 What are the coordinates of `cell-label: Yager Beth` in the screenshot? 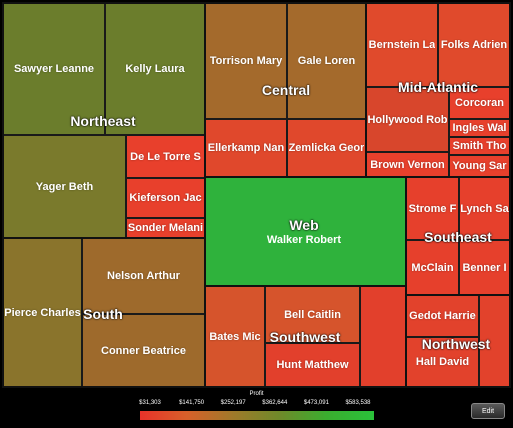 It's located at (64, 186).